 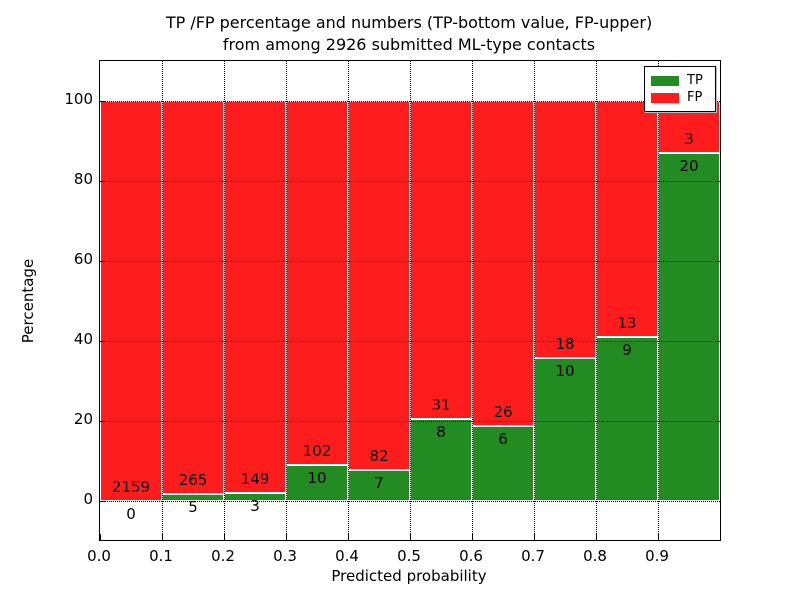 What do you see at coordinates (83, 339) in the screenshot?
I see `y-tick-label: 40` at bounding box center [83, 339].